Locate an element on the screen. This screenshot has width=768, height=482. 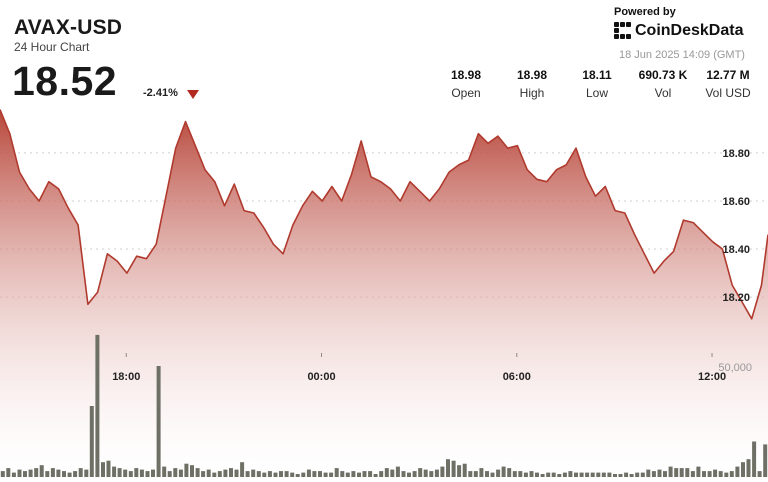
brand: CoinDeskData is located at coordinates (678, 31).